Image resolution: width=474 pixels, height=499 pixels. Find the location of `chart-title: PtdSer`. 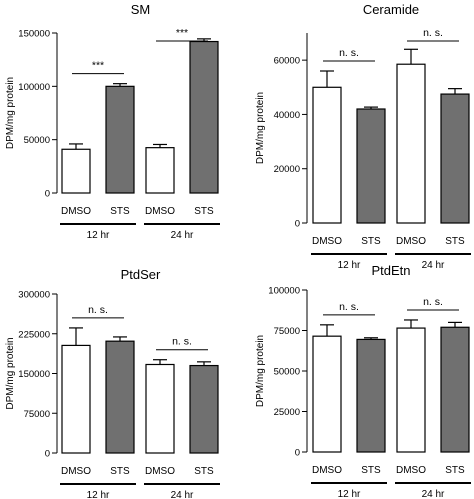

chart-title: PtdSer is located at coordinates (141, 274).